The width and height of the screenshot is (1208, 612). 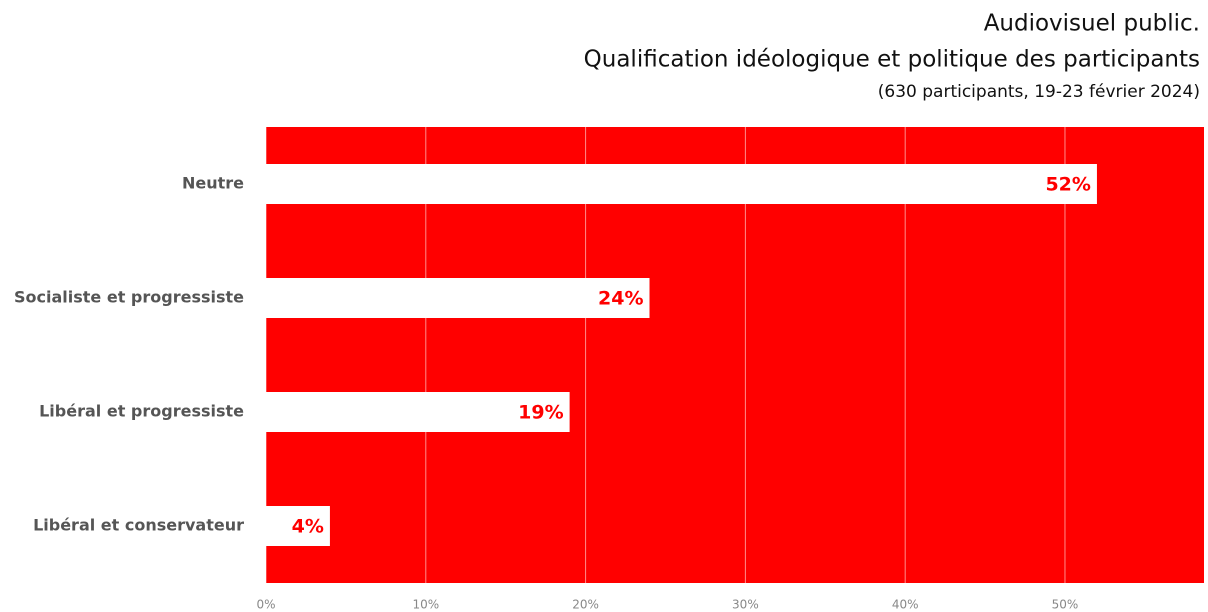 What do you see at coordinates (585, 605) in the screenshot?
I see `x-tick-label: 20%` at bounding box center [585, 605].